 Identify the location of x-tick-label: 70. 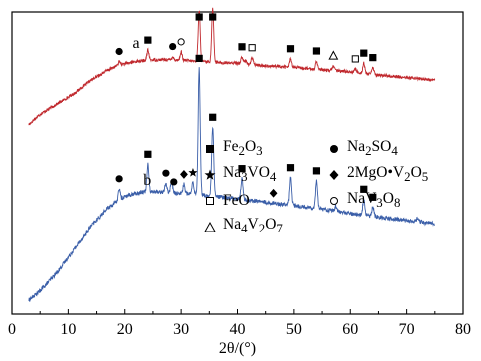
(407, 329).